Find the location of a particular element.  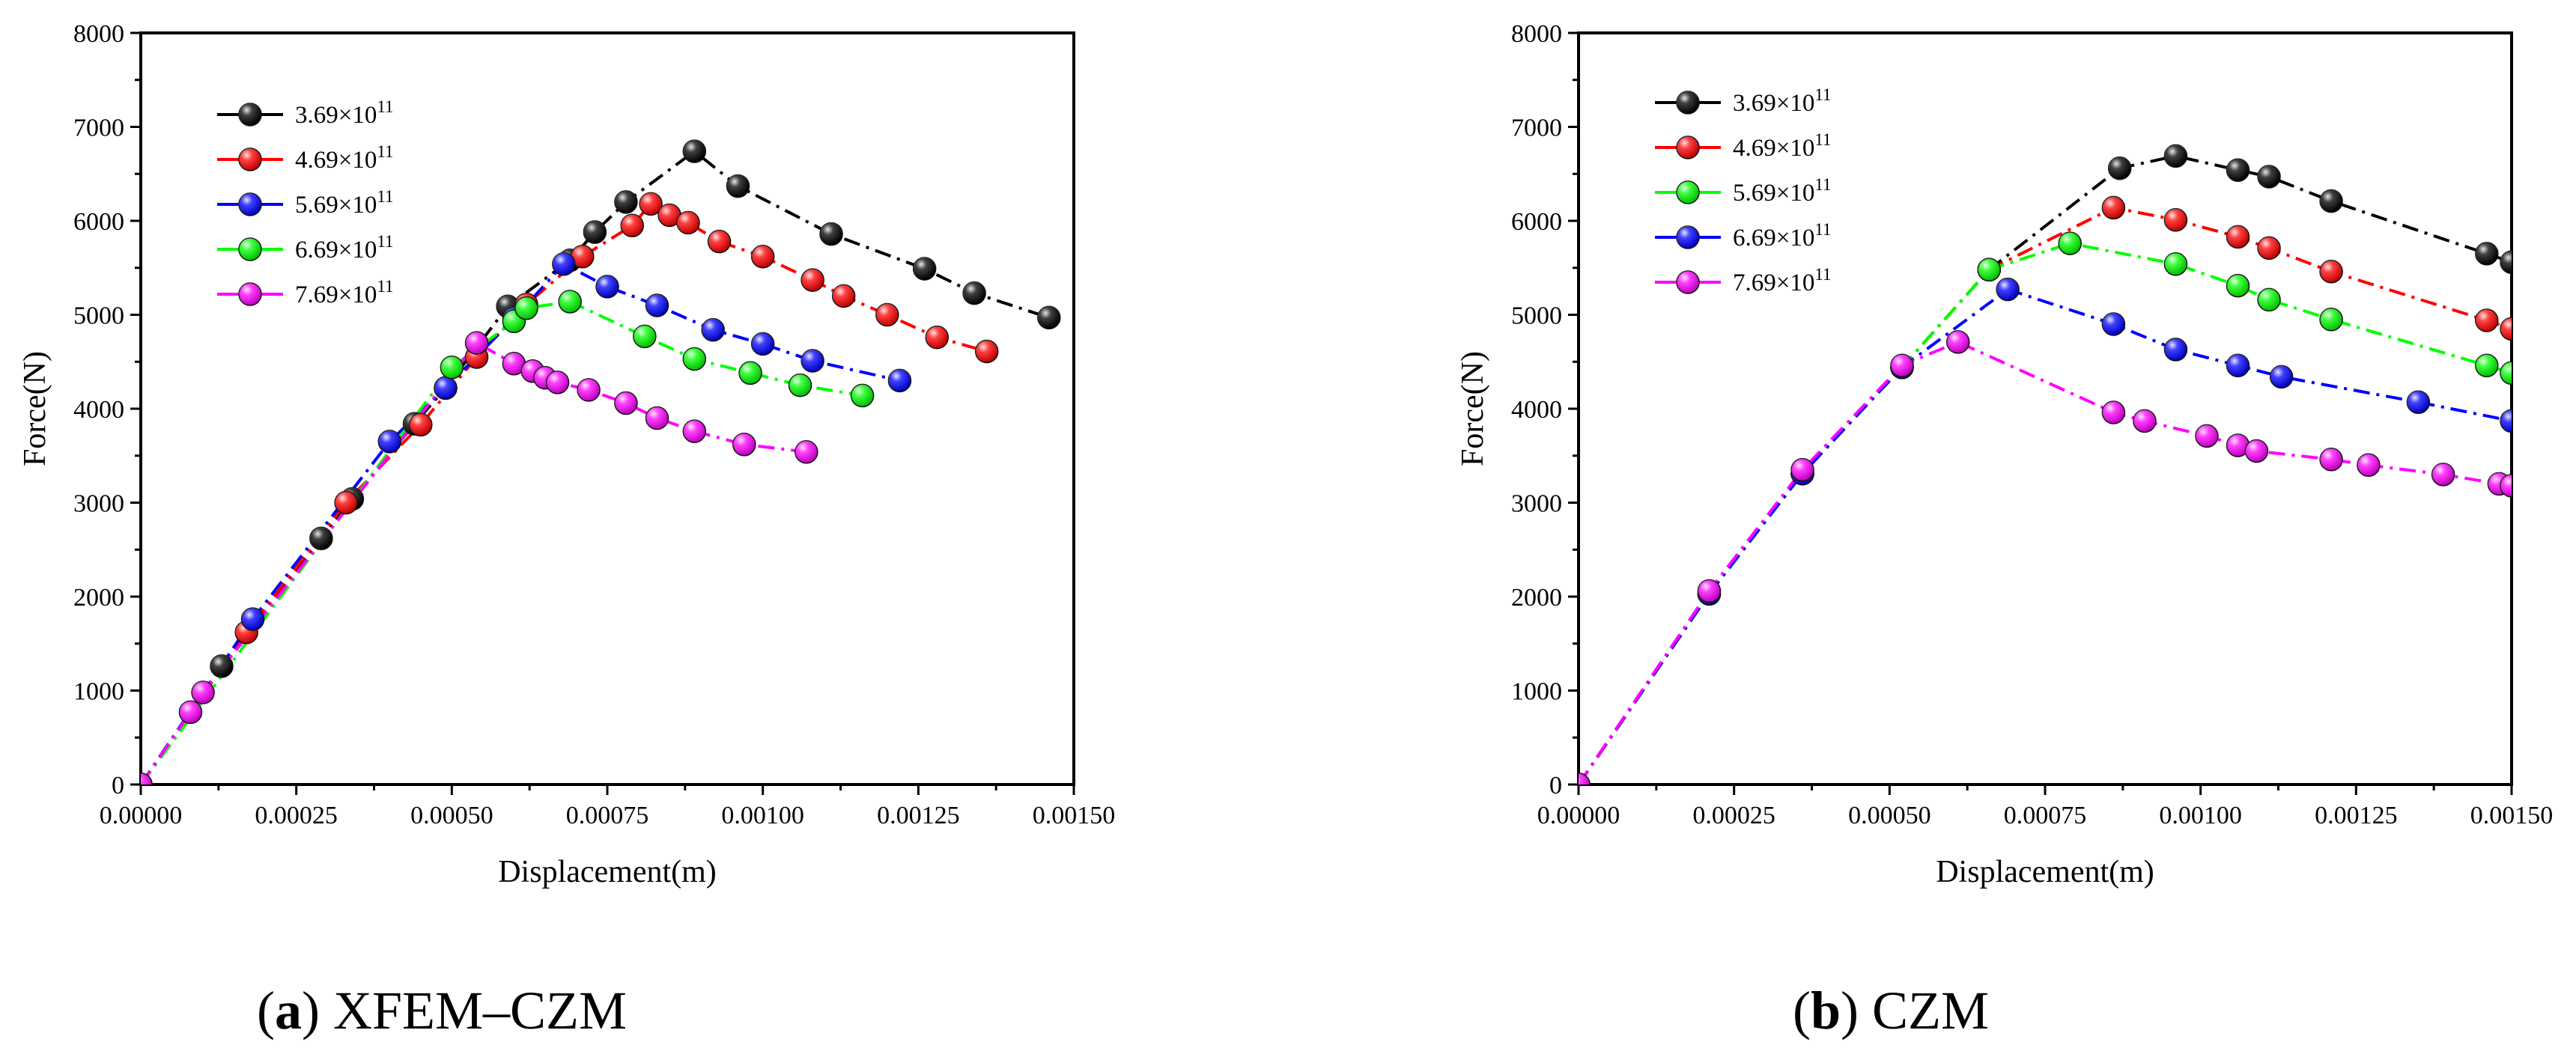

caption-b-letter: b is located at coordinates (1826, 1011).